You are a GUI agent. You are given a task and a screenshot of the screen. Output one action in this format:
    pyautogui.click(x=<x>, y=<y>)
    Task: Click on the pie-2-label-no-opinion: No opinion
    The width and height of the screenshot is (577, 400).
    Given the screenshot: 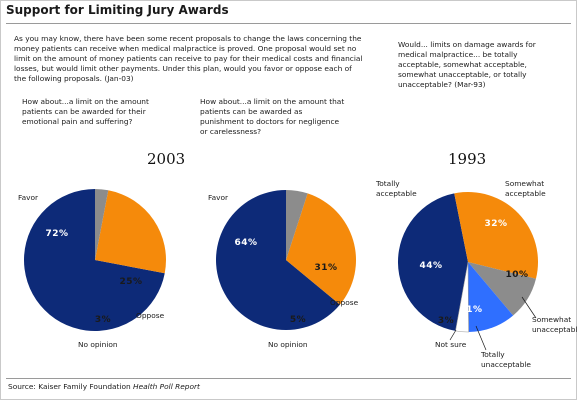 What is the action you would take?
    pyautogui.click(x=288, y=344)
    